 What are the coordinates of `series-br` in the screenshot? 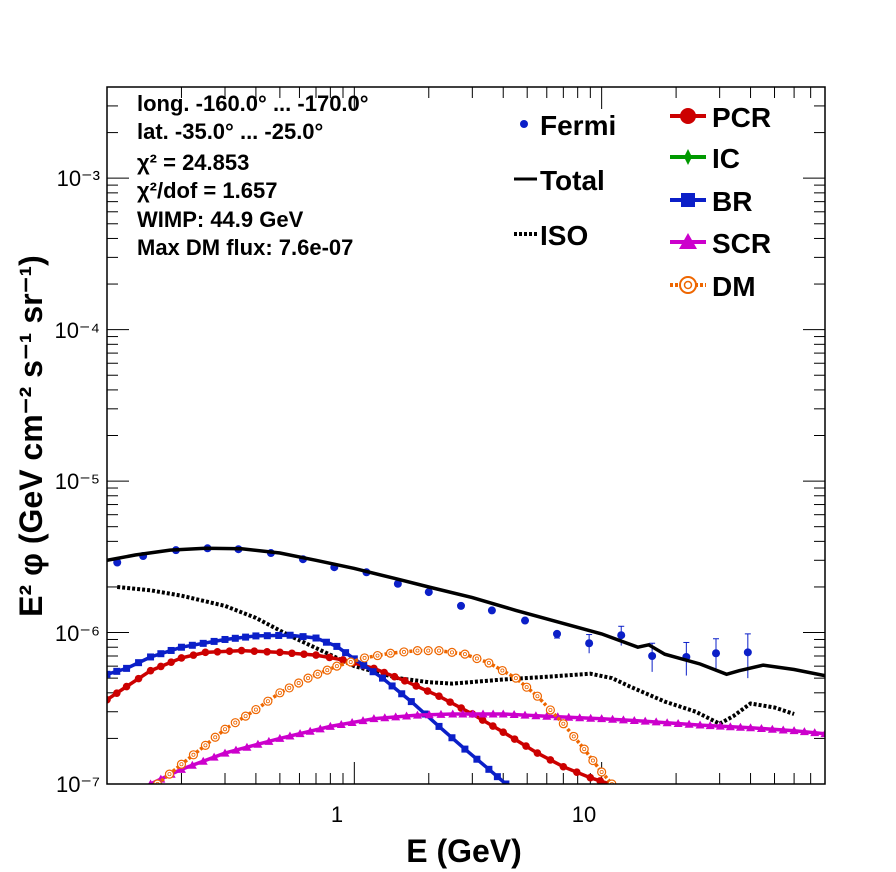 It's located at (308, 707).